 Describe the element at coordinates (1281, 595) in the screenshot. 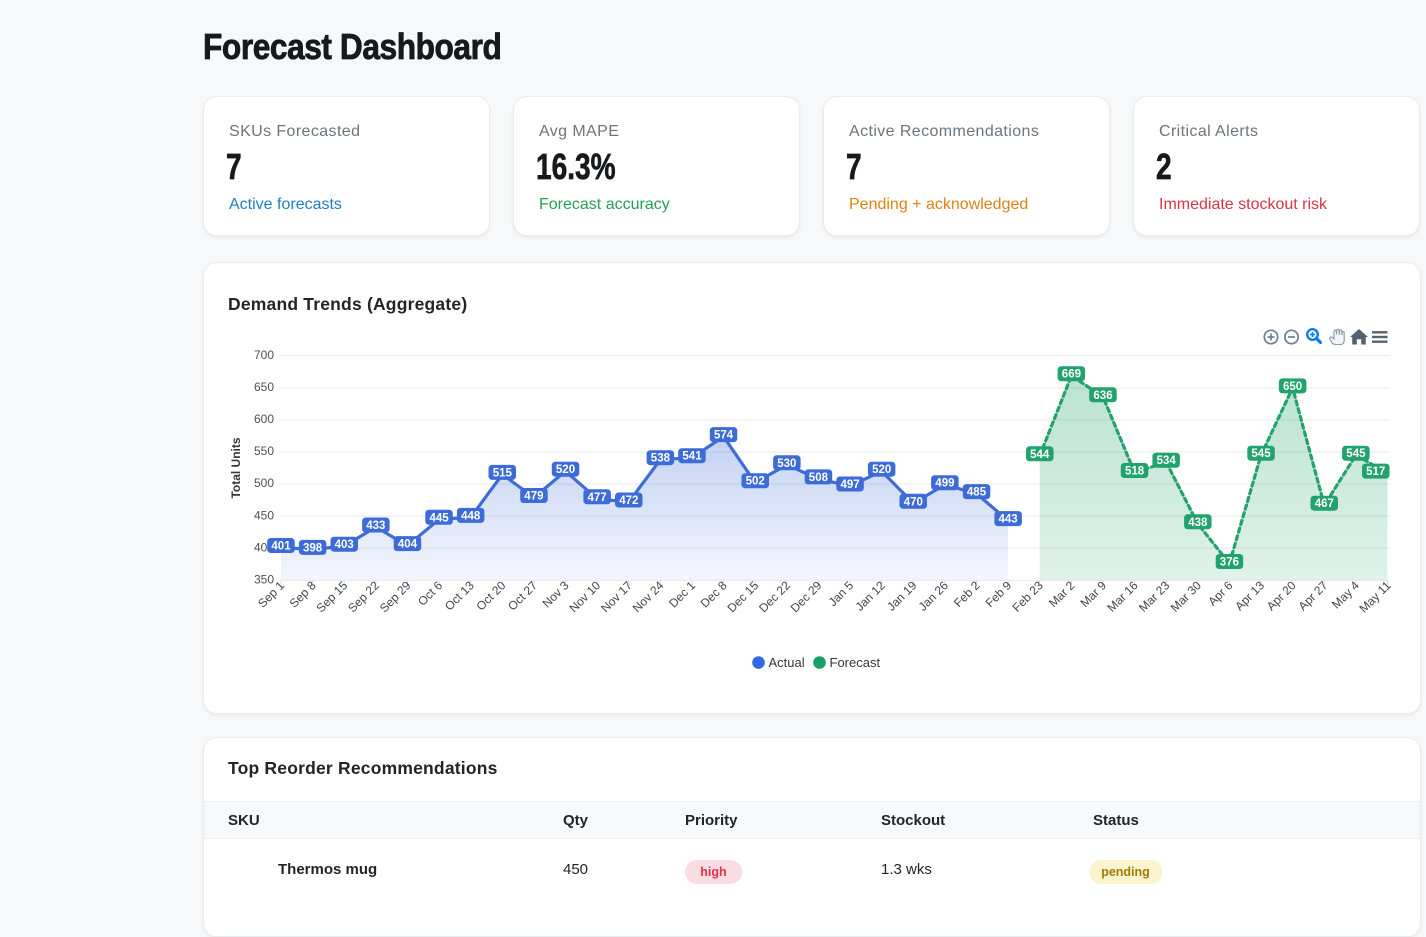

I see `svg-text: Apr 20` at that location.